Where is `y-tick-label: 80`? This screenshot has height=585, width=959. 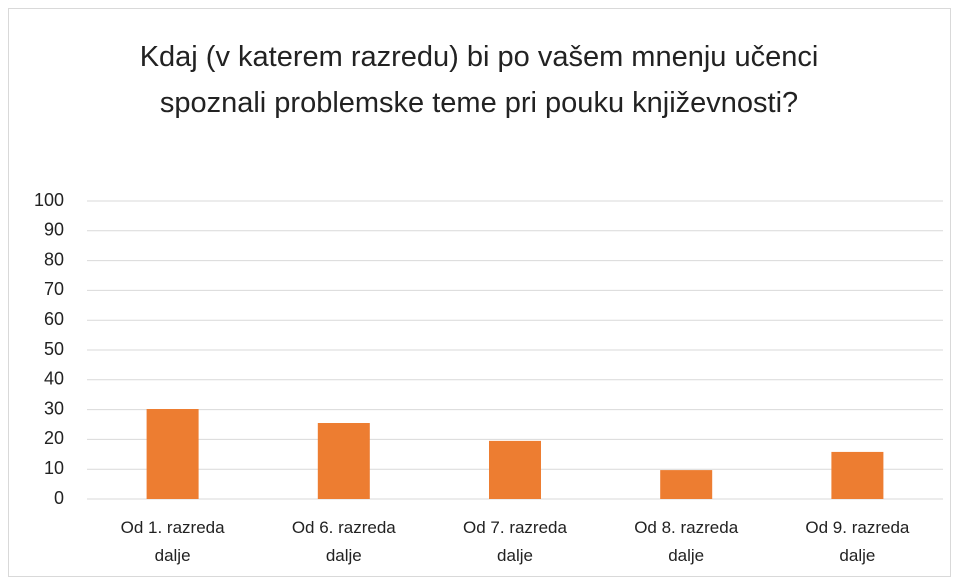 y-tick-label: 80 is located at coordinates (54, 259).